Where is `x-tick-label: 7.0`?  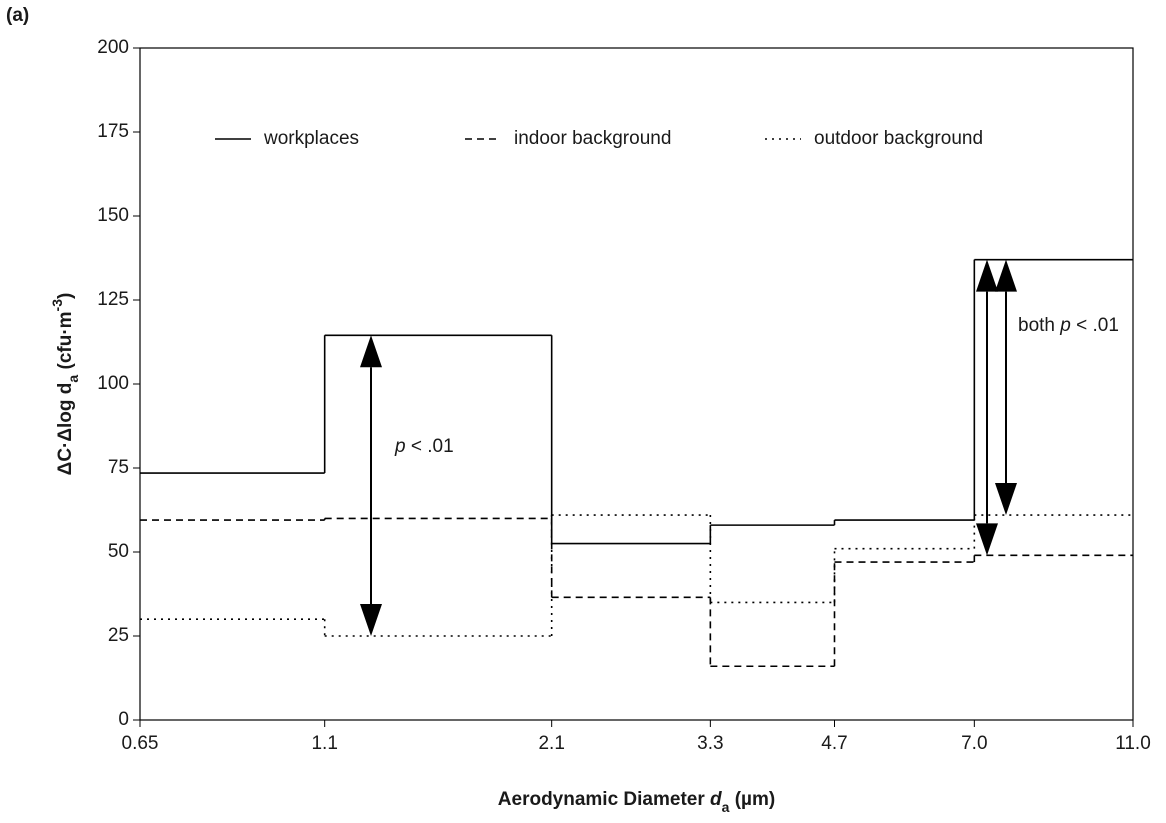 x-tick-label: 7.0 is located at coordinates (974, 743).